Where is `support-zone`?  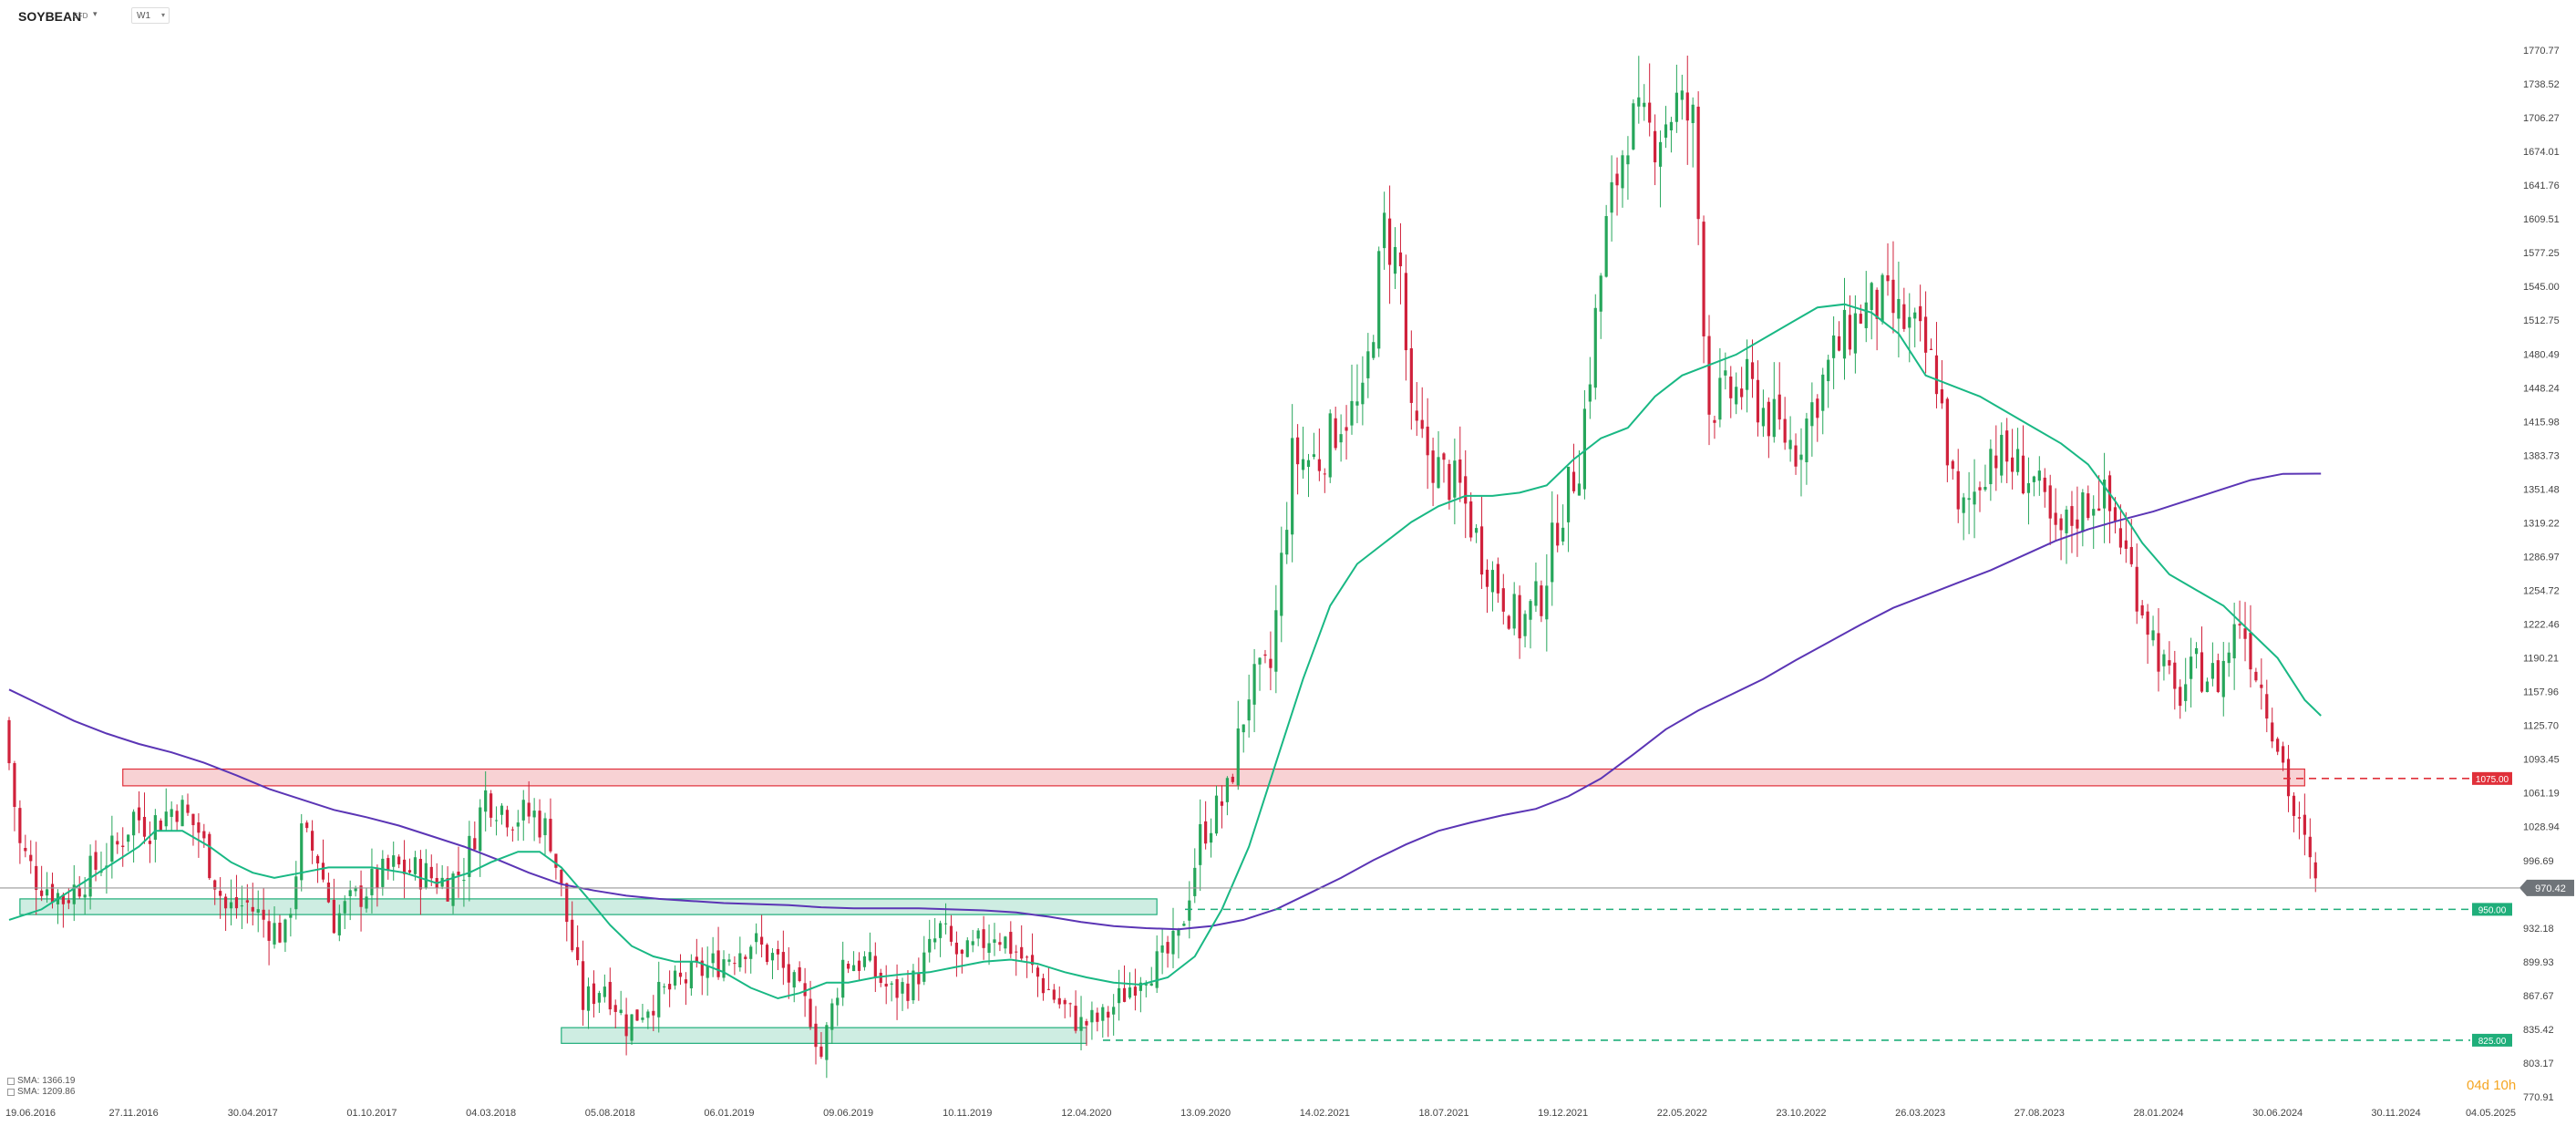
support-zone is located at coordinates (588, 906).